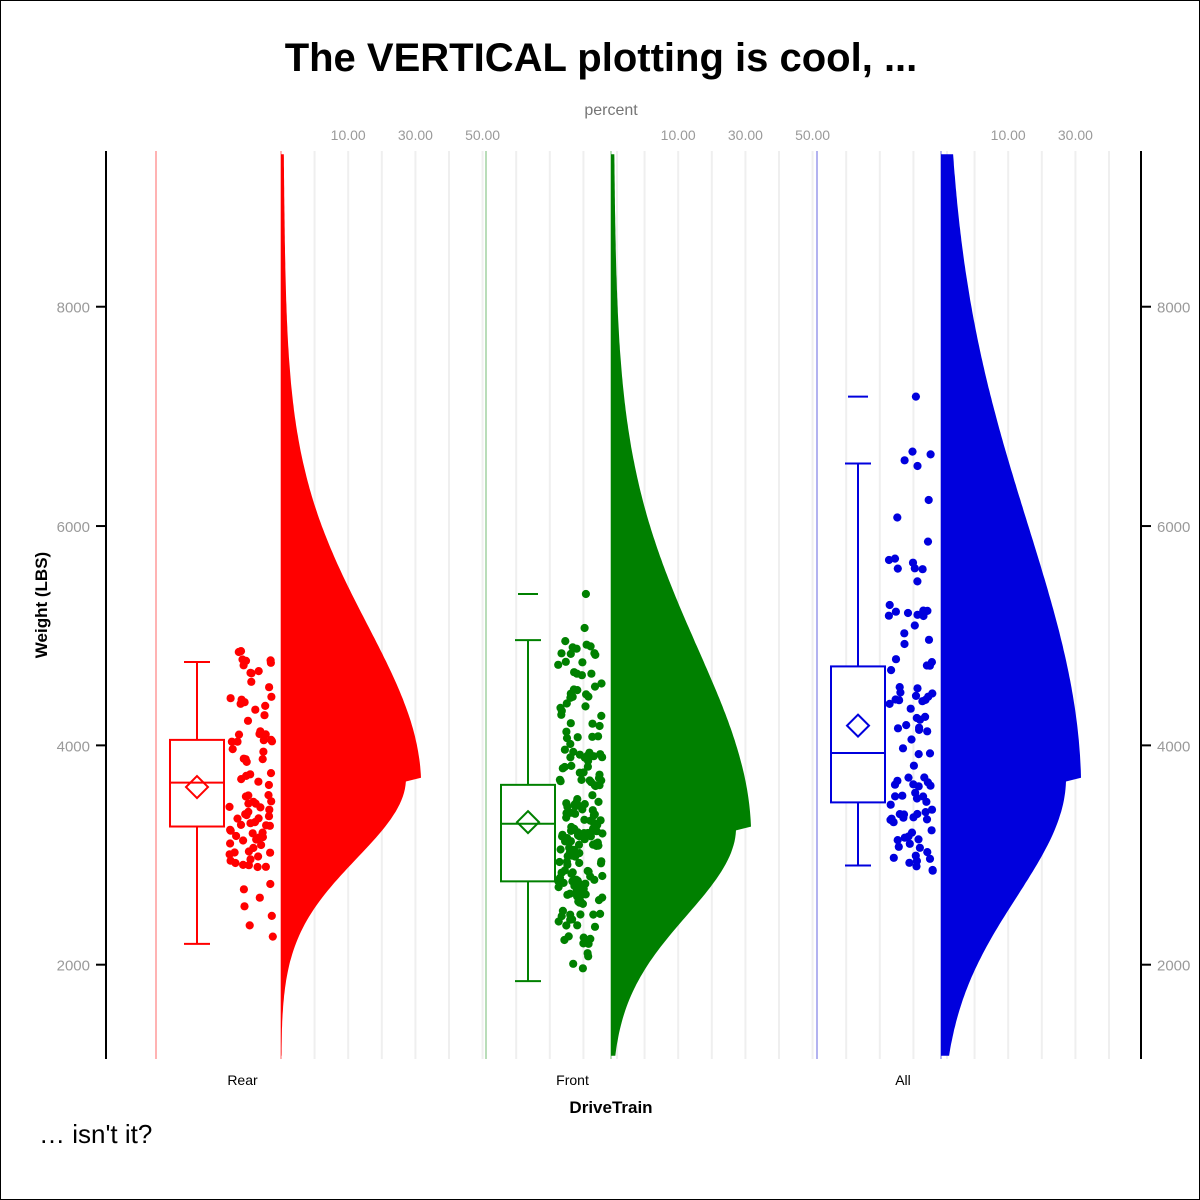 The image size is (1200, 1200). I want to click on density-violin-rear, so click(351, 605).